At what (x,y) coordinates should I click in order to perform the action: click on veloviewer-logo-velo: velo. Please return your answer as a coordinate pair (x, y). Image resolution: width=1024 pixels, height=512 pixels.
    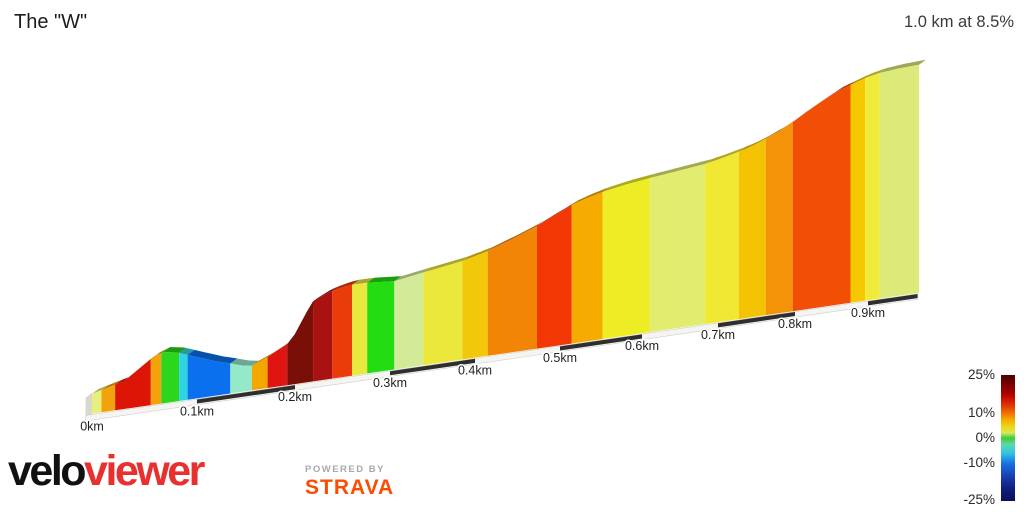
    Looking at the image, I should click on (47, 471).